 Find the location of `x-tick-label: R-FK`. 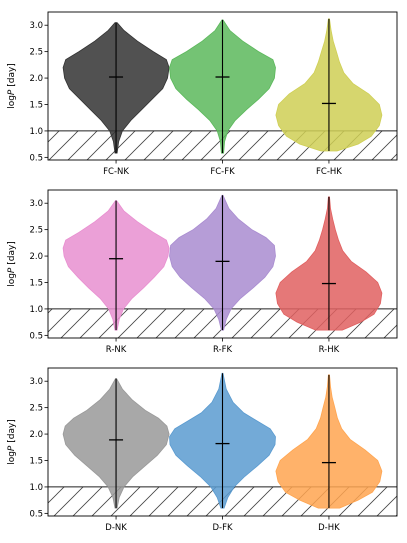

x-tick-label: R-FK is located at coordinates (223, 350).